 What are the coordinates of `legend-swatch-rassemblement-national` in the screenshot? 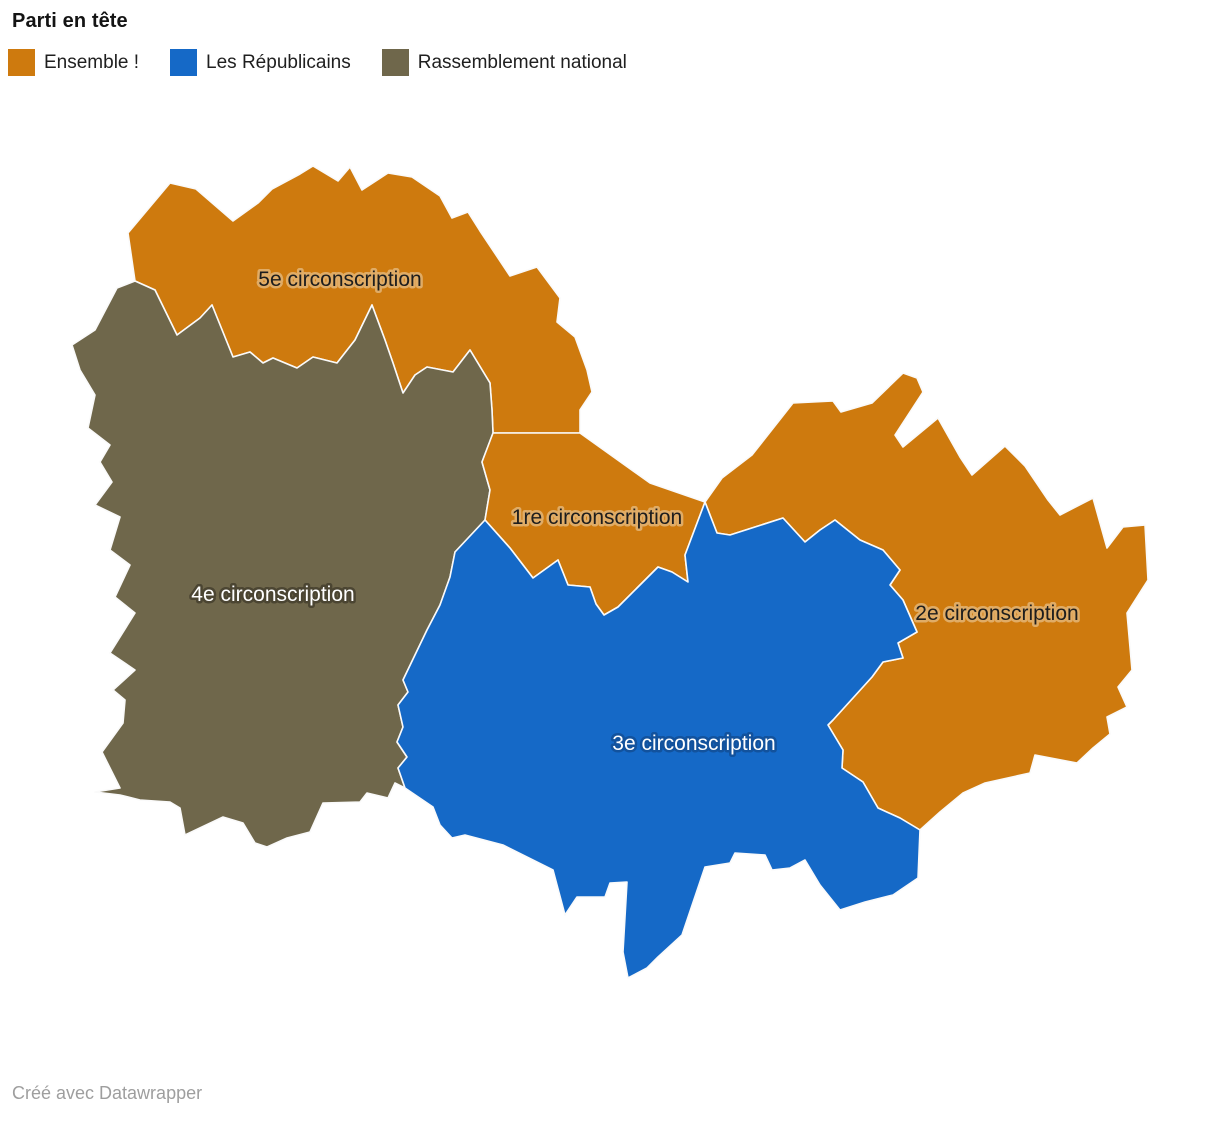 It's located at (395, 62).